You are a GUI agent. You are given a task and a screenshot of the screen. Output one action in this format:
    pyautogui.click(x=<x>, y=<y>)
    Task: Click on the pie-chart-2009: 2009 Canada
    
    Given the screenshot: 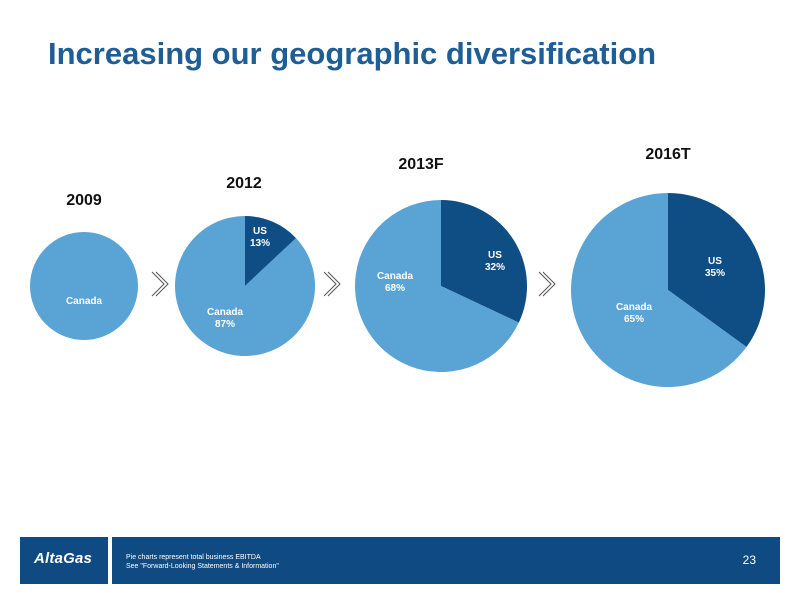 What is the action you would take?
    pyautogui.click(x=84, y=266)
    